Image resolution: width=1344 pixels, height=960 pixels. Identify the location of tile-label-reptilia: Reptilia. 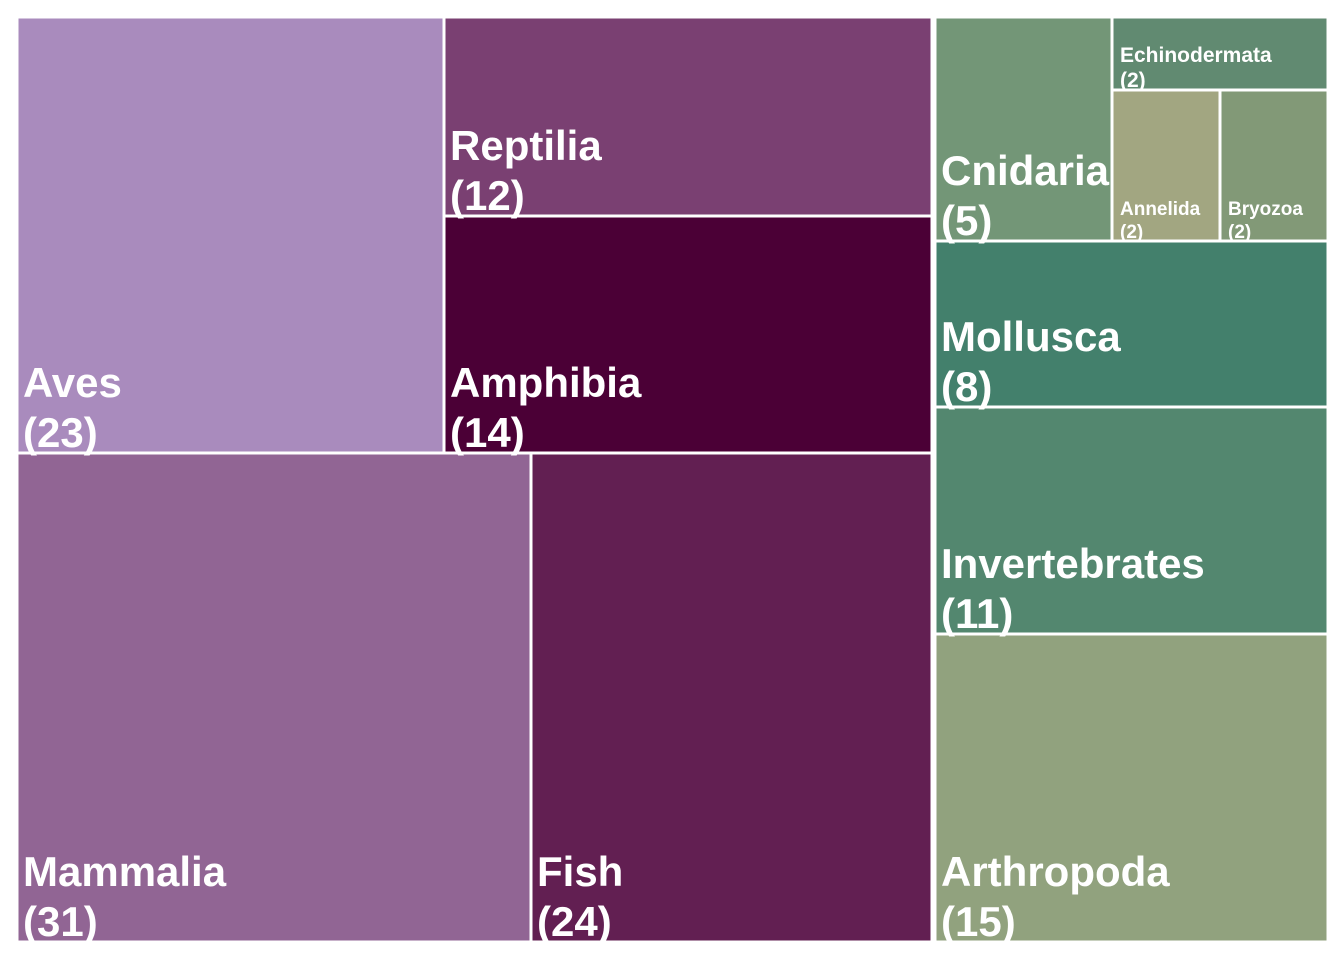
(526, 145).